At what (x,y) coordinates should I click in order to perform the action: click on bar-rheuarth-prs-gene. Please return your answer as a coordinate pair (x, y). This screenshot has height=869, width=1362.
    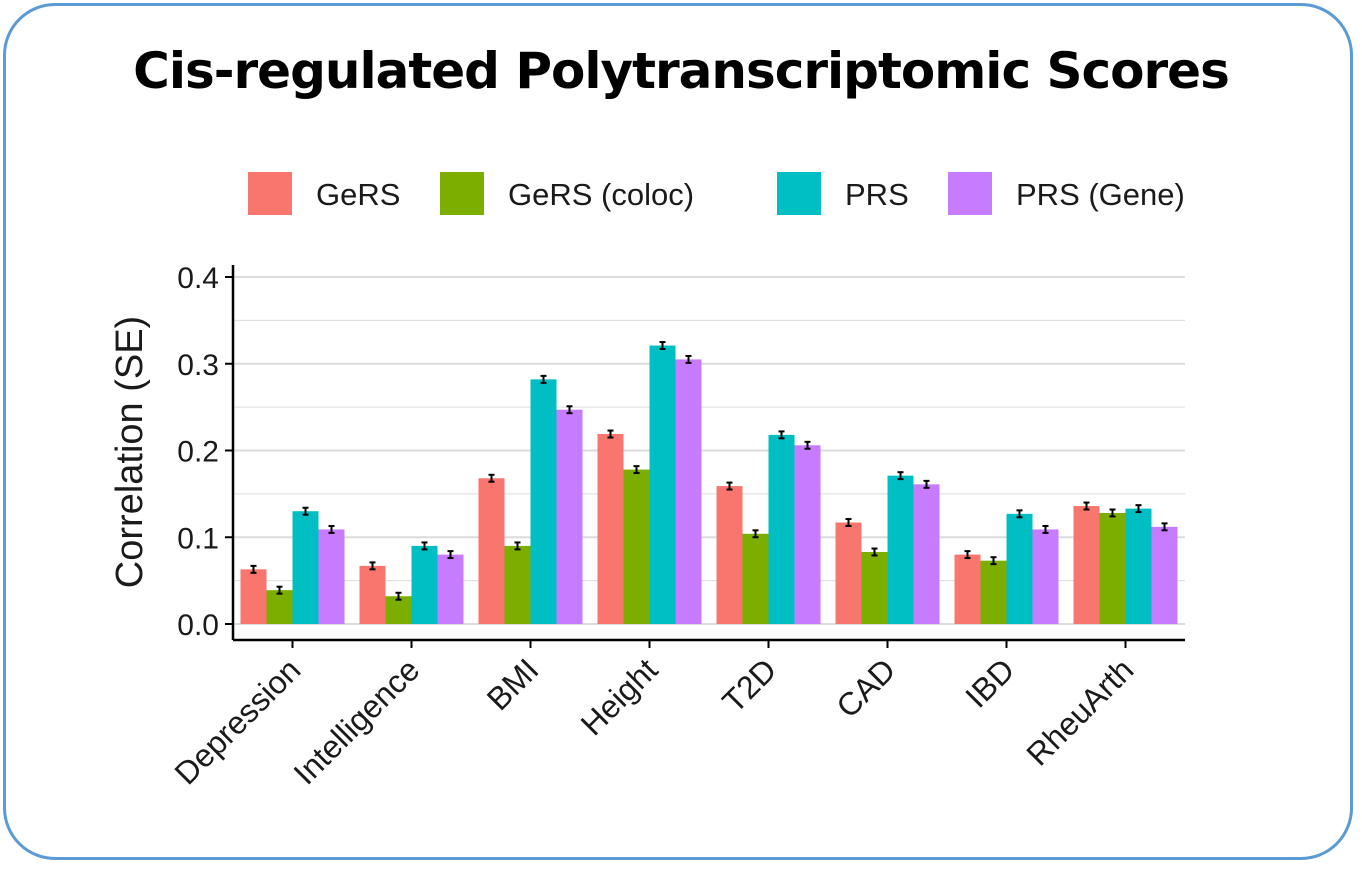
    Looking at the image, I should click on (1164, 575).